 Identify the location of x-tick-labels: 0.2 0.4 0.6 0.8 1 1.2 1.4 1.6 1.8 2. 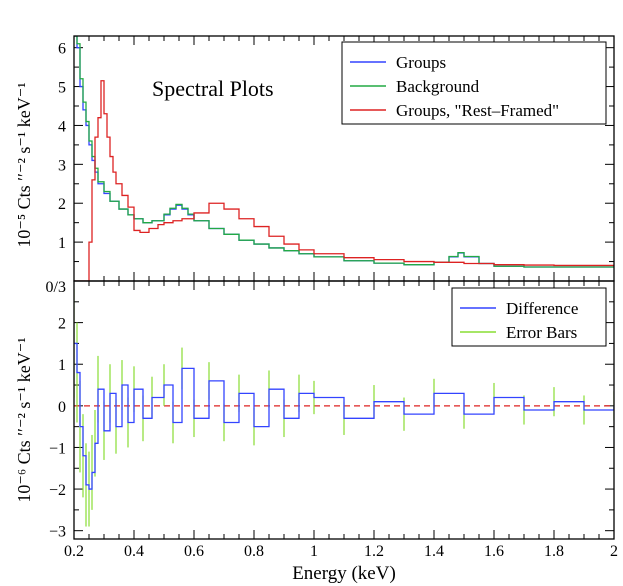
(341, 551).